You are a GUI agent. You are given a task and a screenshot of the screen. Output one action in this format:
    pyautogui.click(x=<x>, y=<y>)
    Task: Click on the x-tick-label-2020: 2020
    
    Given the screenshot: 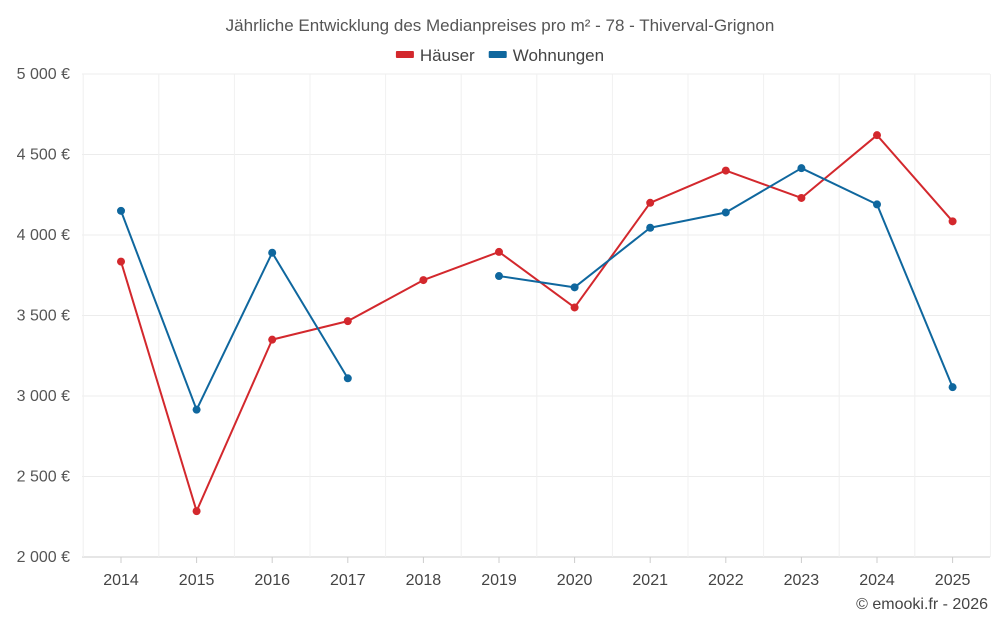 What is the action you would take?
    pyautogui.click(x=575, y=580)
    